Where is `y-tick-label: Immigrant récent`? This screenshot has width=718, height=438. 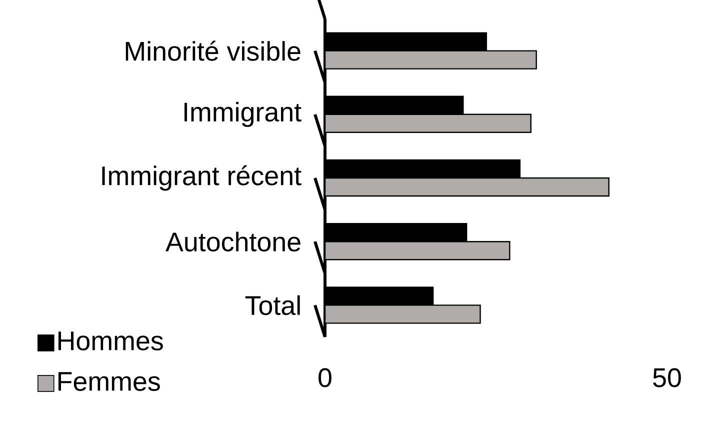 y-tick-label: Immigrant récent is located at coordinates (202, 178).